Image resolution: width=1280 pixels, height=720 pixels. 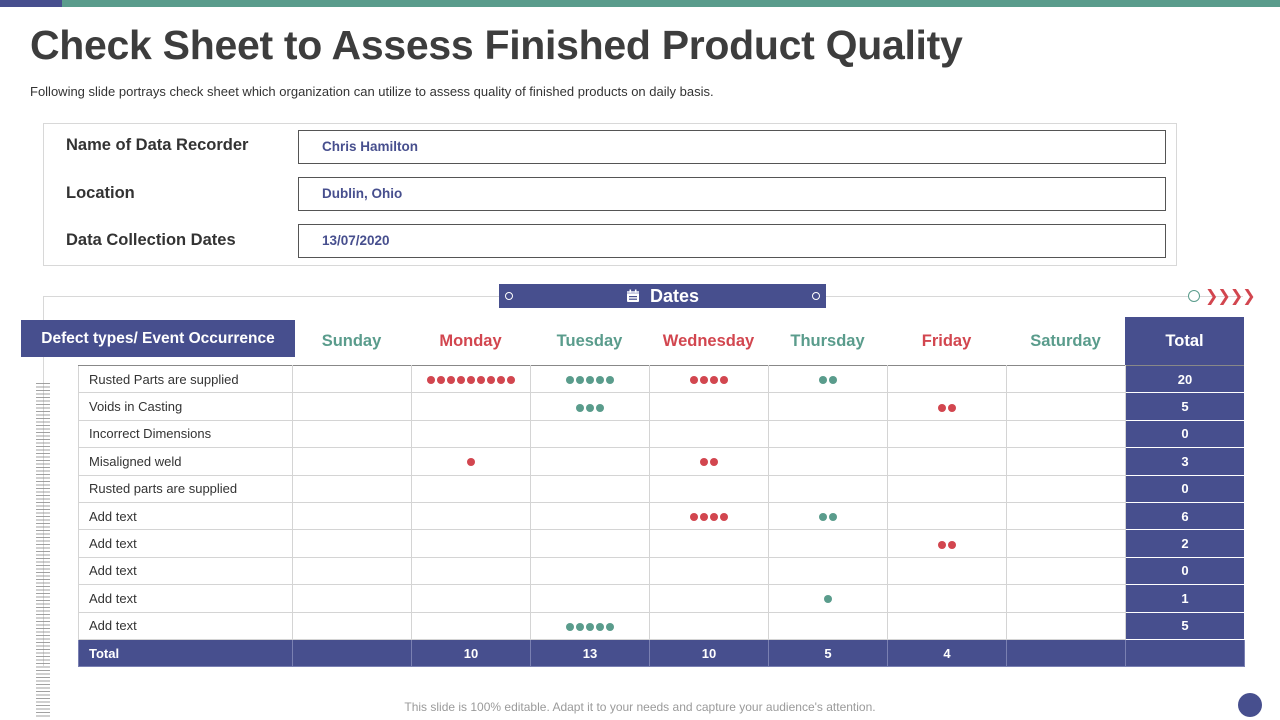 What do you see at coordinates (1185, 434) in the screenshot?
I see `row-total-cell: 0` at bounding box center [1185, 434].